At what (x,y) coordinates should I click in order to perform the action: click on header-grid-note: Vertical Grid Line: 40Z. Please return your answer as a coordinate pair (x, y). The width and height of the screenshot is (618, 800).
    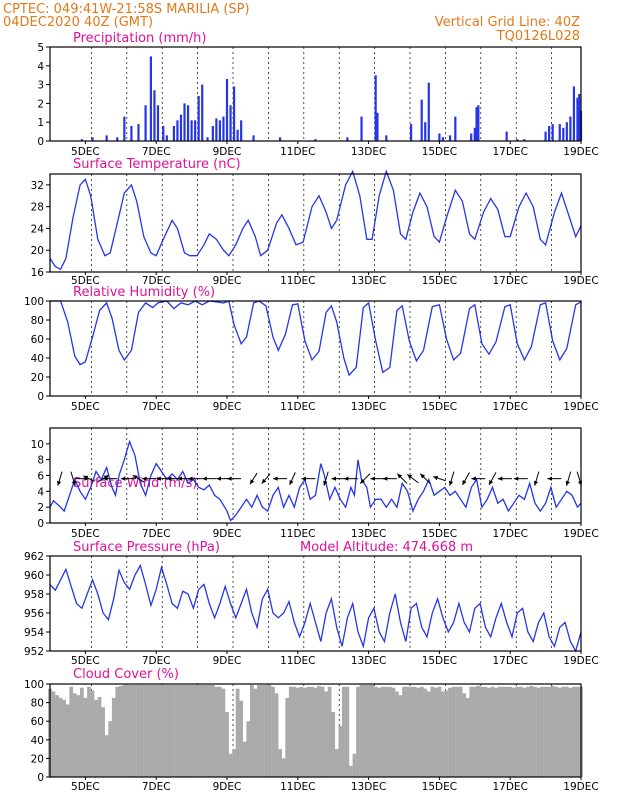
    Looking at the image, I should click on (507, 22).